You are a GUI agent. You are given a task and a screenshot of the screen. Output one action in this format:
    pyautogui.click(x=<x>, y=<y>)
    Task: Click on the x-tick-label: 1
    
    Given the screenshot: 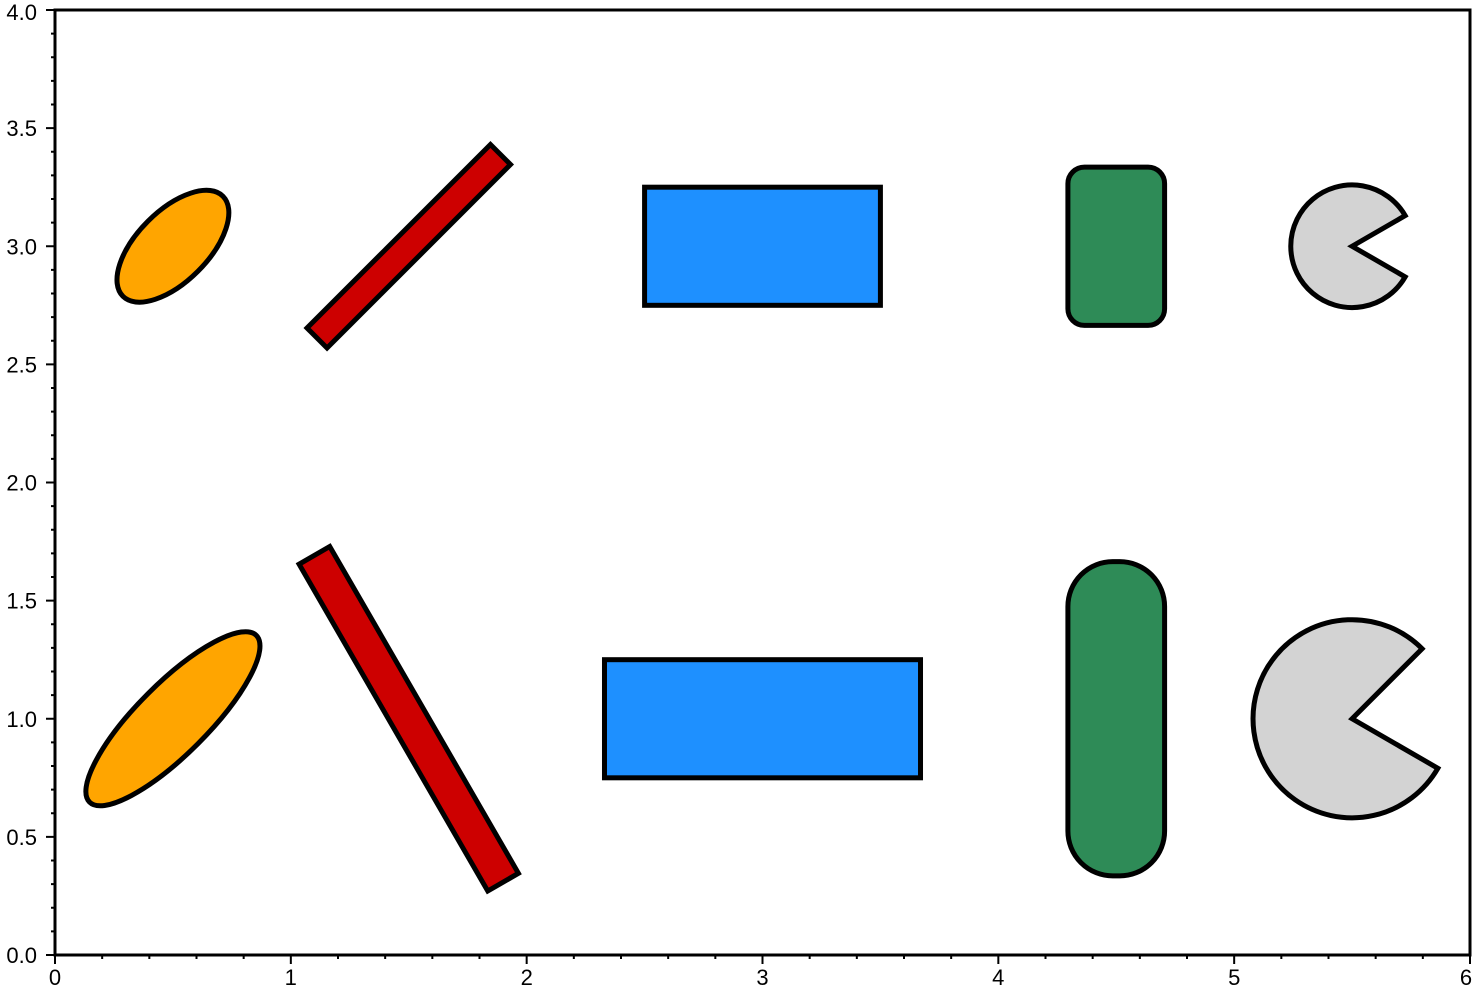 What is the action you would take?
    pyautogui.click(x=291, y=977)
    